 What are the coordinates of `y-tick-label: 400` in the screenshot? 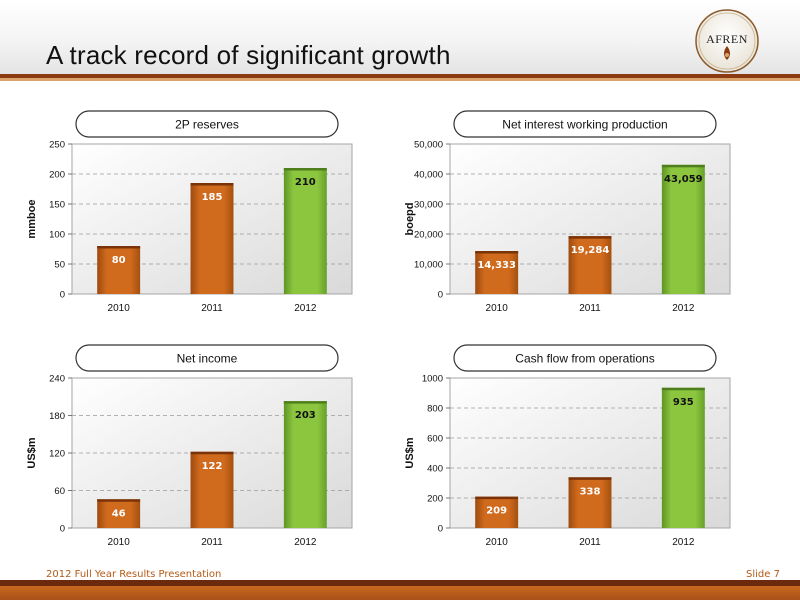 It's located at (435, 469).